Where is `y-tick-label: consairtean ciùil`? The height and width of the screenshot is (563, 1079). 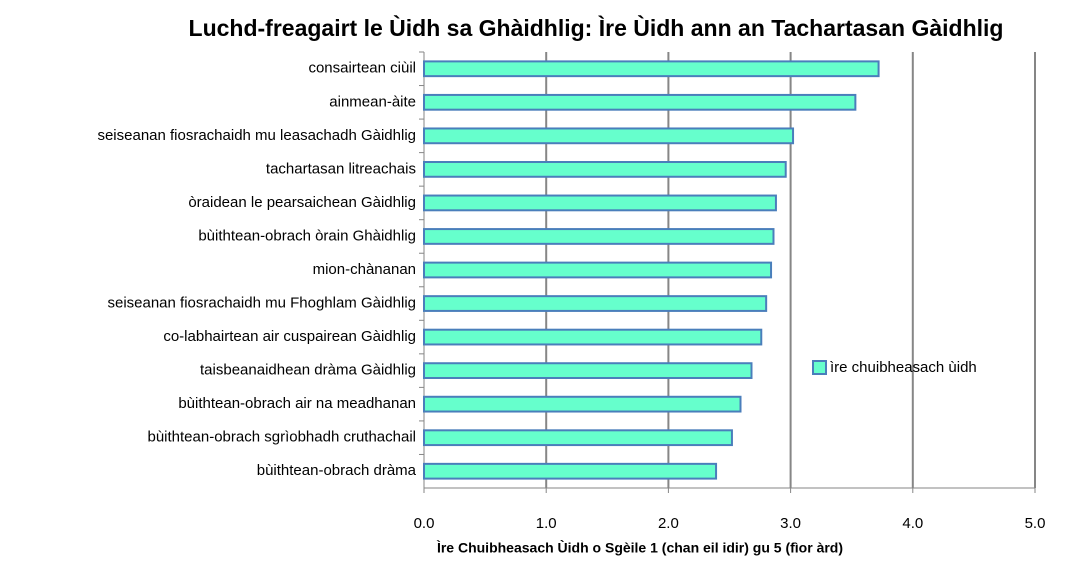
y-tick-label: consairtean ciùil is located at coordinates (362, 68).